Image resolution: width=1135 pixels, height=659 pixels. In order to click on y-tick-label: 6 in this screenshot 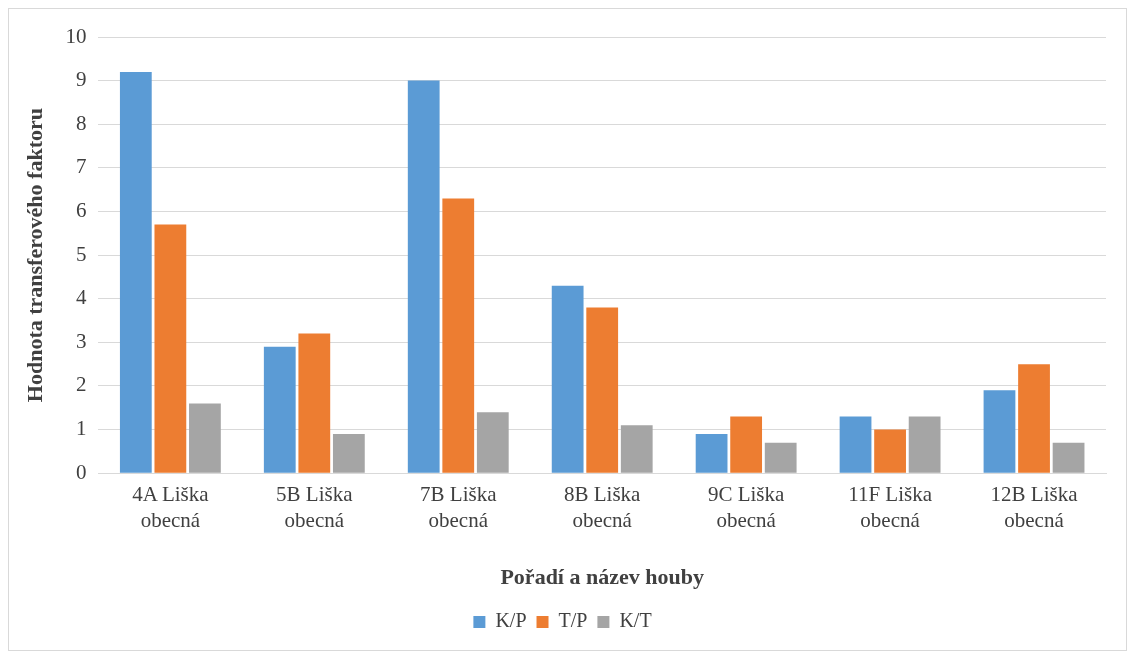, I will do `click(81, 210)`.